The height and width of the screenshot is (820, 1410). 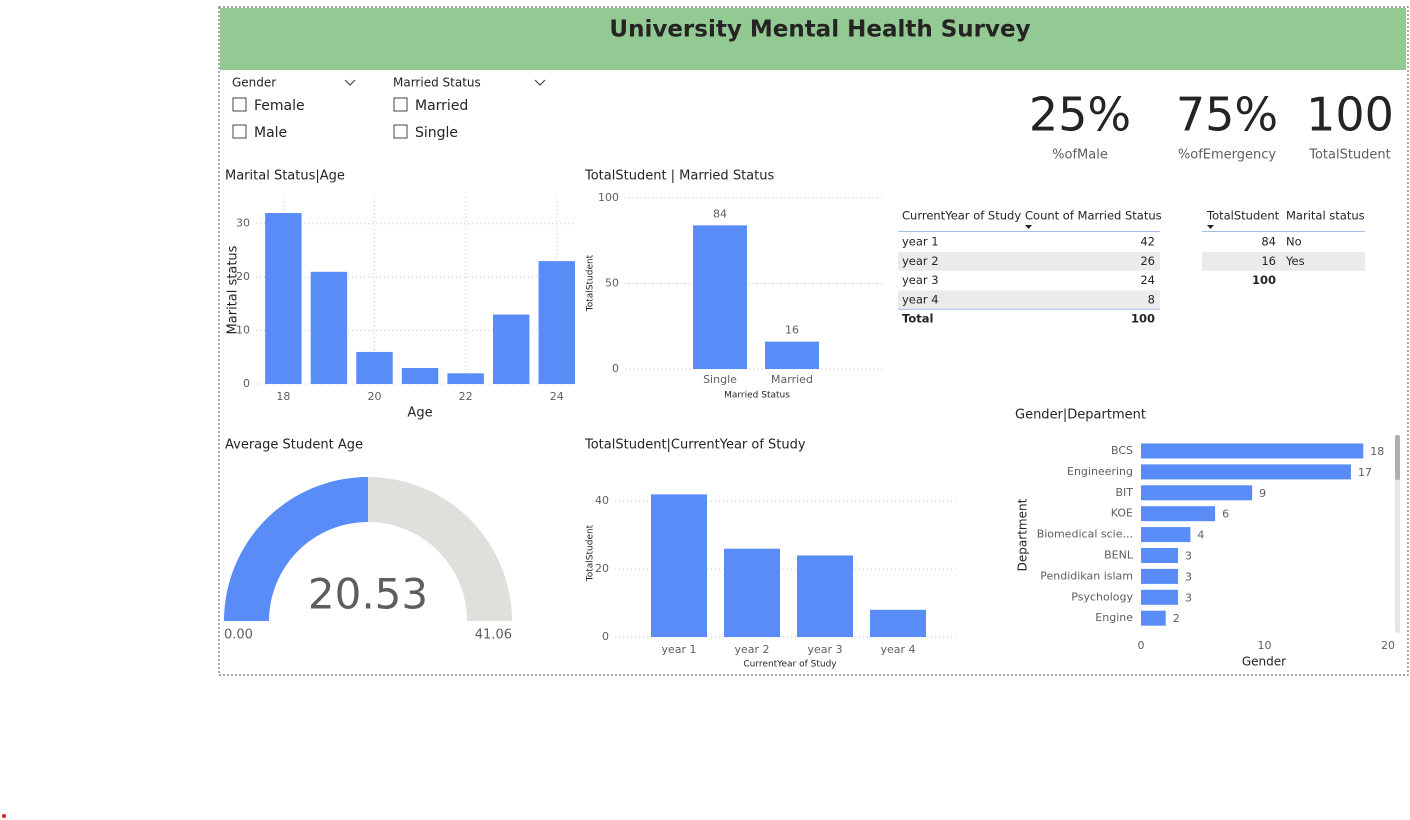 I want to click on chart-title: Average Student Age, so click(x=294, y=445).